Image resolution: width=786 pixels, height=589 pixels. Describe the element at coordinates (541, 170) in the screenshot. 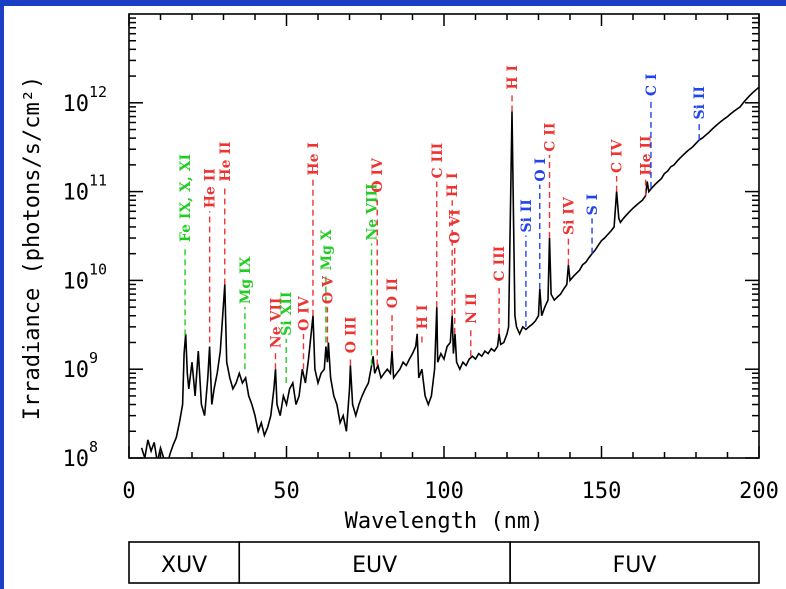

I see `line-label: O I` at that location.